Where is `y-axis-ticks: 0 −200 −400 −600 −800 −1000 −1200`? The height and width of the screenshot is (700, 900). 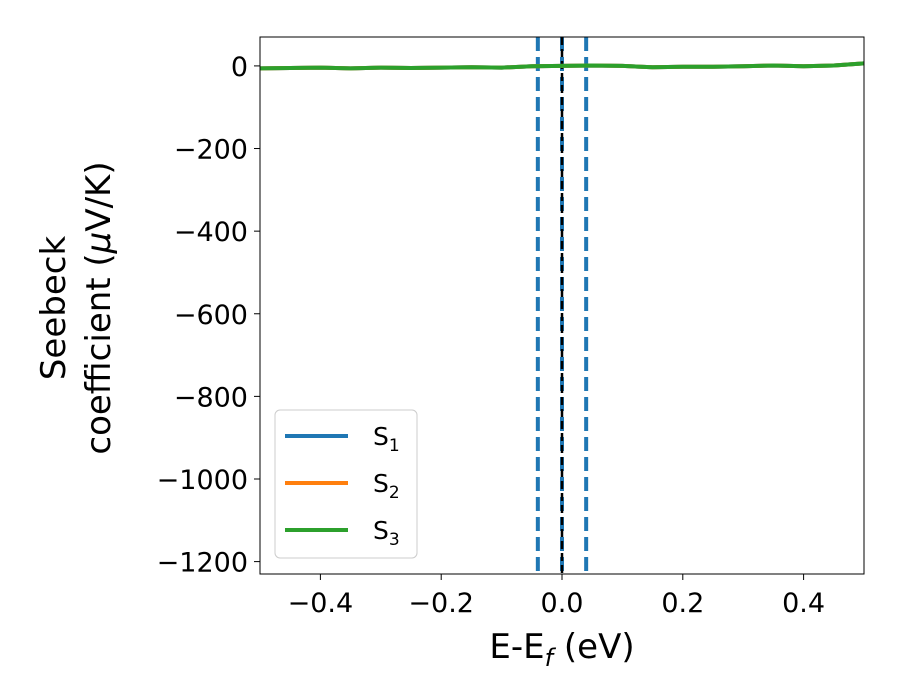 y-axis-ticks: 0 −200 −400 −600 −800 −1000 −1200 is located at coordinates (208, 315).